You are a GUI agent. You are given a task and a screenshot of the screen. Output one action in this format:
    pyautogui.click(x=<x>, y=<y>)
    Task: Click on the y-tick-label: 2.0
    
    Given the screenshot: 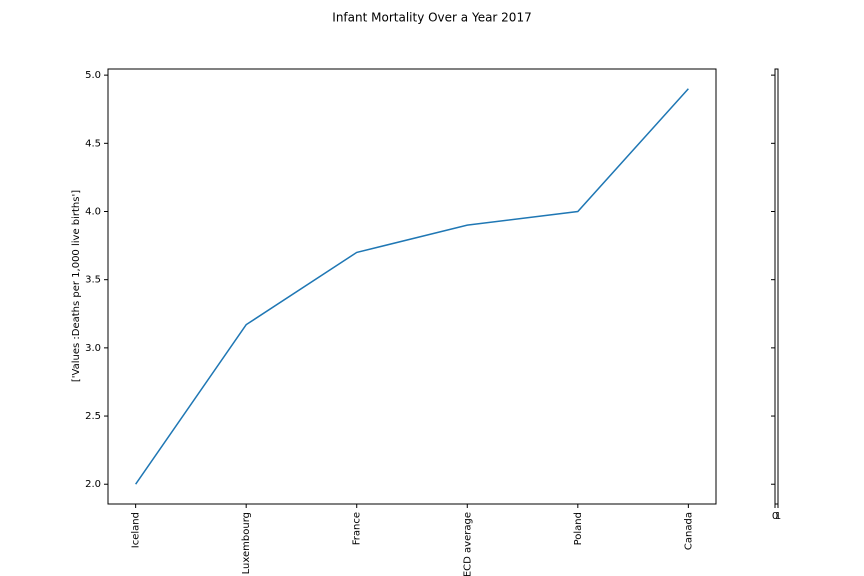 What is the action you would take?
    pyautogui.click(x=93, y=484)
    